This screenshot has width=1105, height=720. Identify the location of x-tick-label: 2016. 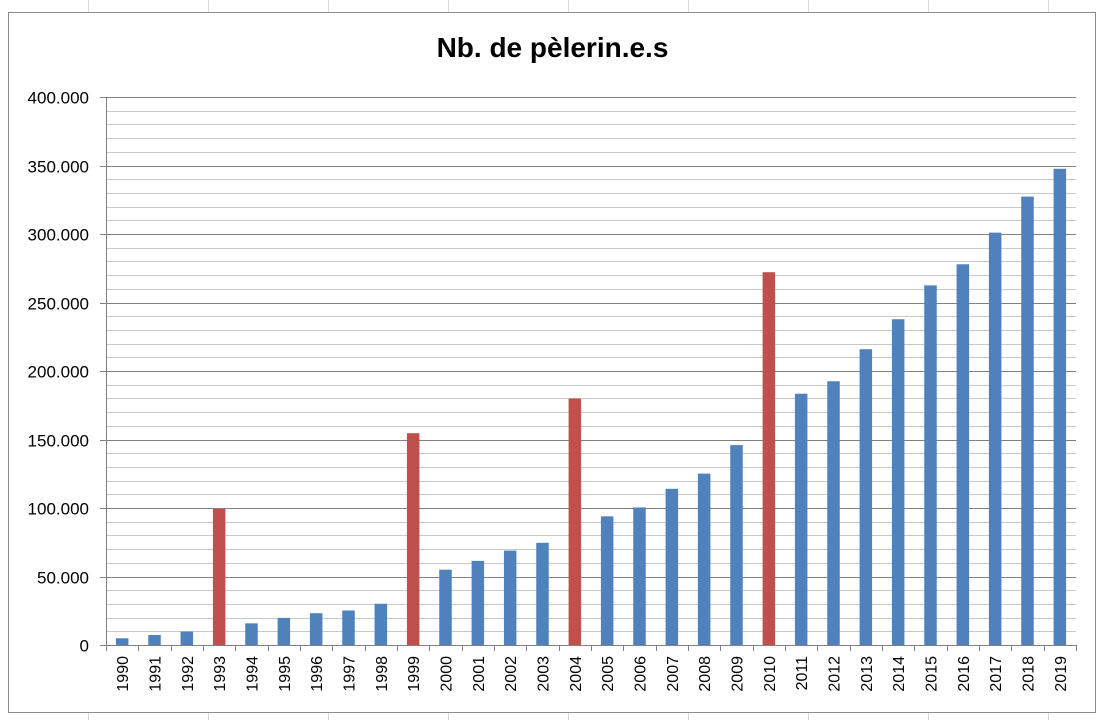
(964, 674).